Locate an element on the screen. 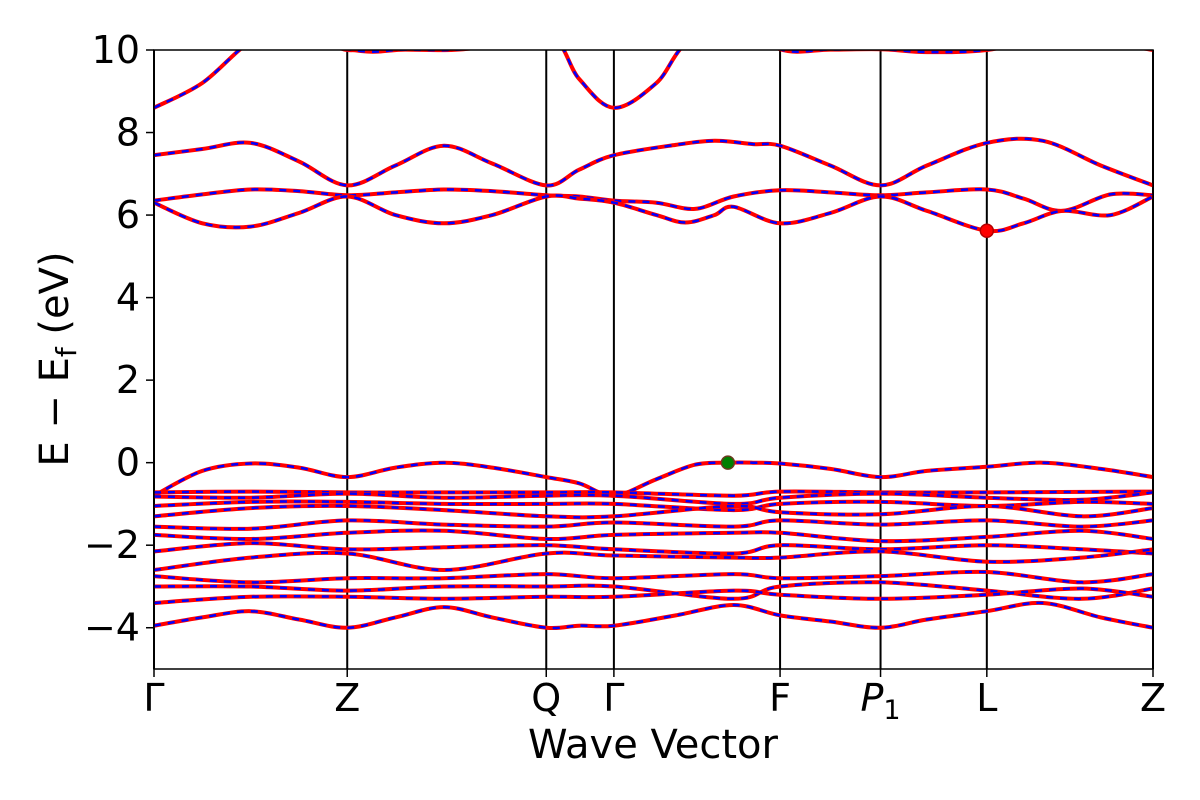 The height and width of the screenshot is (800, 1200). x-tick-label-main-2: Q is located at coordinates (546, 698).